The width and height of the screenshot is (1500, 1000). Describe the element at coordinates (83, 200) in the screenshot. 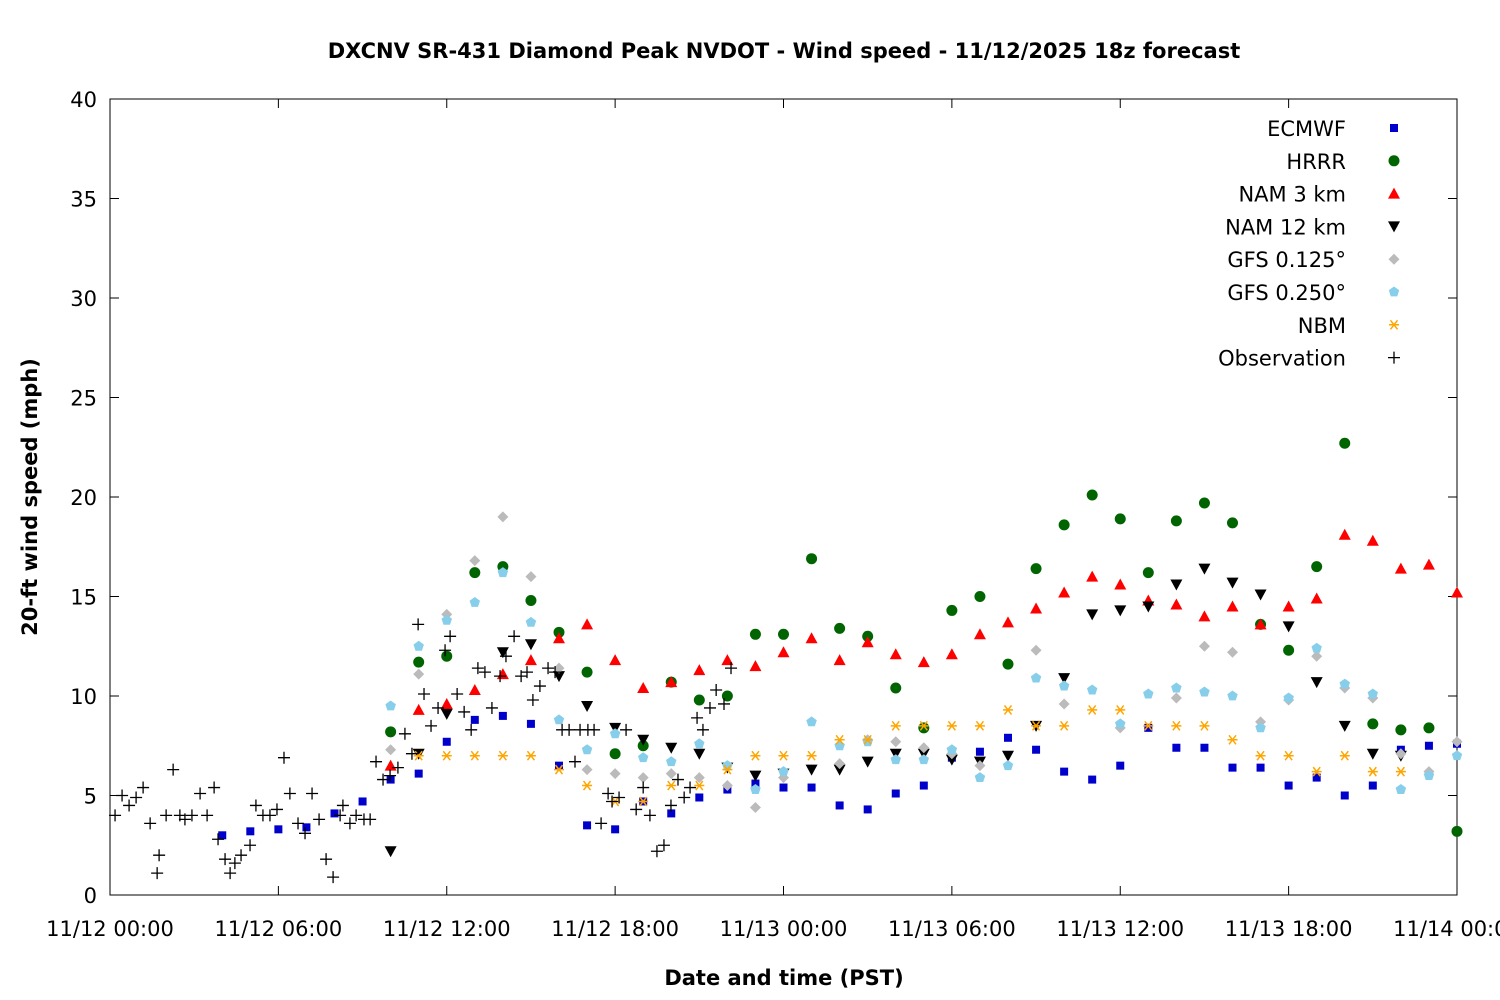

I see `y-tick-label: 35` at that location.